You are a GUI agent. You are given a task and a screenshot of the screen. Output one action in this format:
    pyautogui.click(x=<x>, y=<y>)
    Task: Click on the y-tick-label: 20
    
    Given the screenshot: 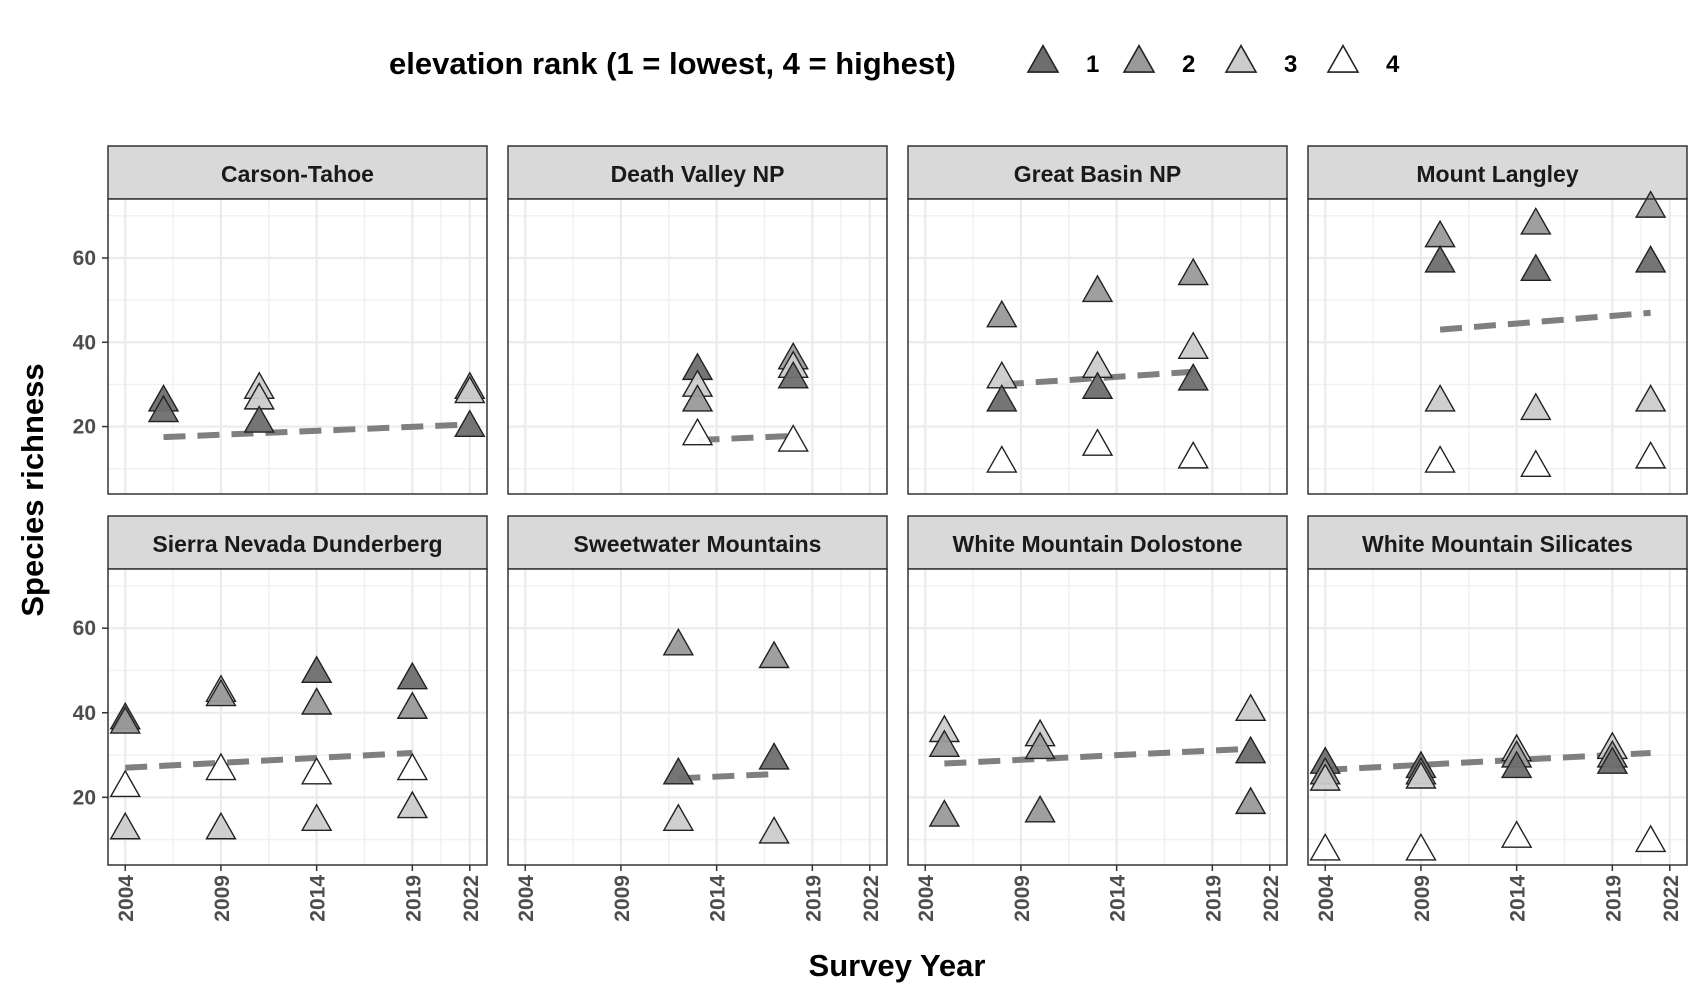 What is the action you would take?
    pyautogui.click(x=84, y=797)
    